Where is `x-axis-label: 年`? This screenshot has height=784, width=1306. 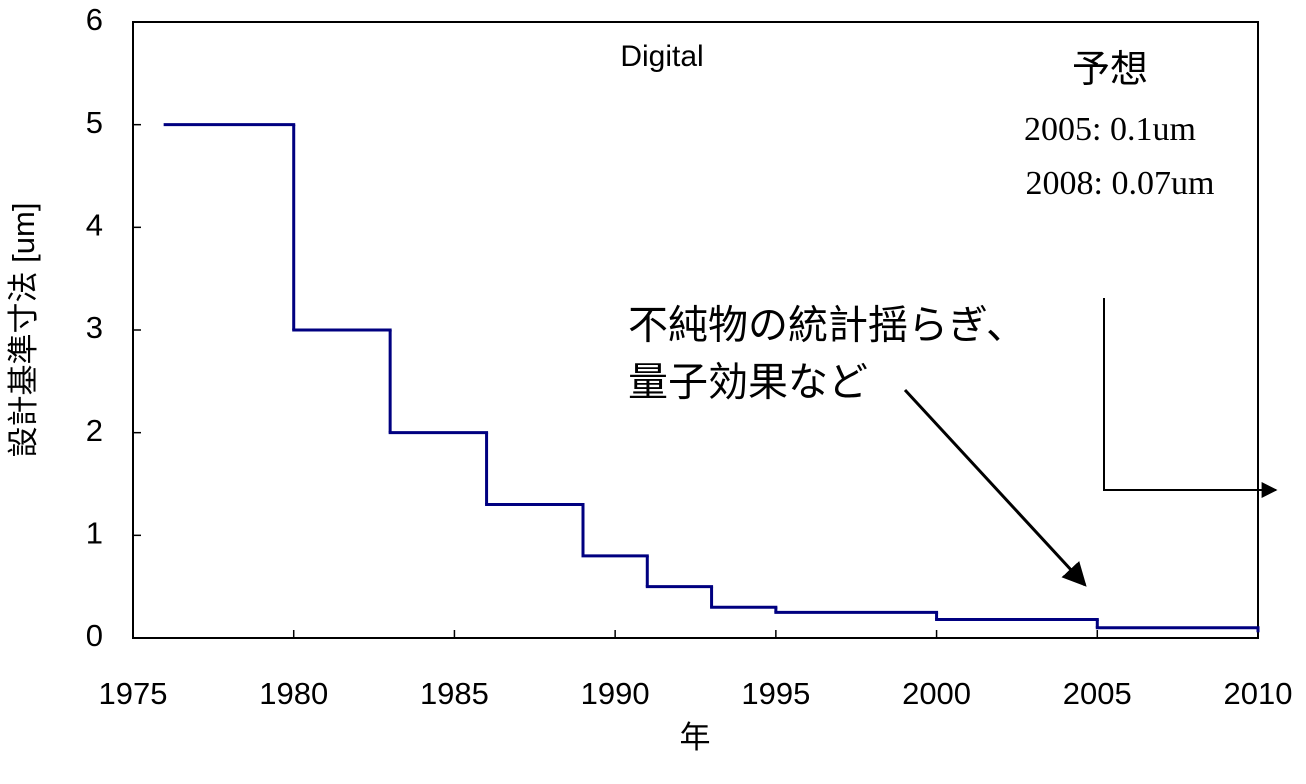
x-axis-label: 年 is located at coordinates (695, 737).